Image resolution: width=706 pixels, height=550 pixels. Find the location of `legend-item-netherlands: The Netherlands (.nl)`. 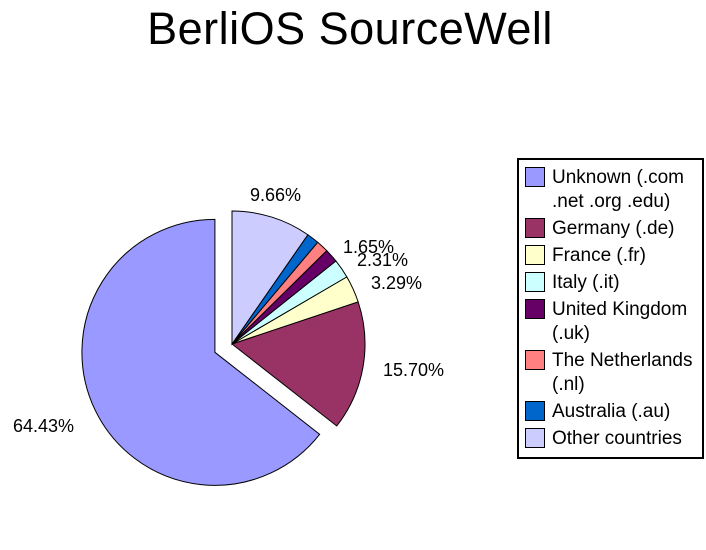

legend-item-netherlands: The Netherlands (.nl) is located at coordinates (612, 373).